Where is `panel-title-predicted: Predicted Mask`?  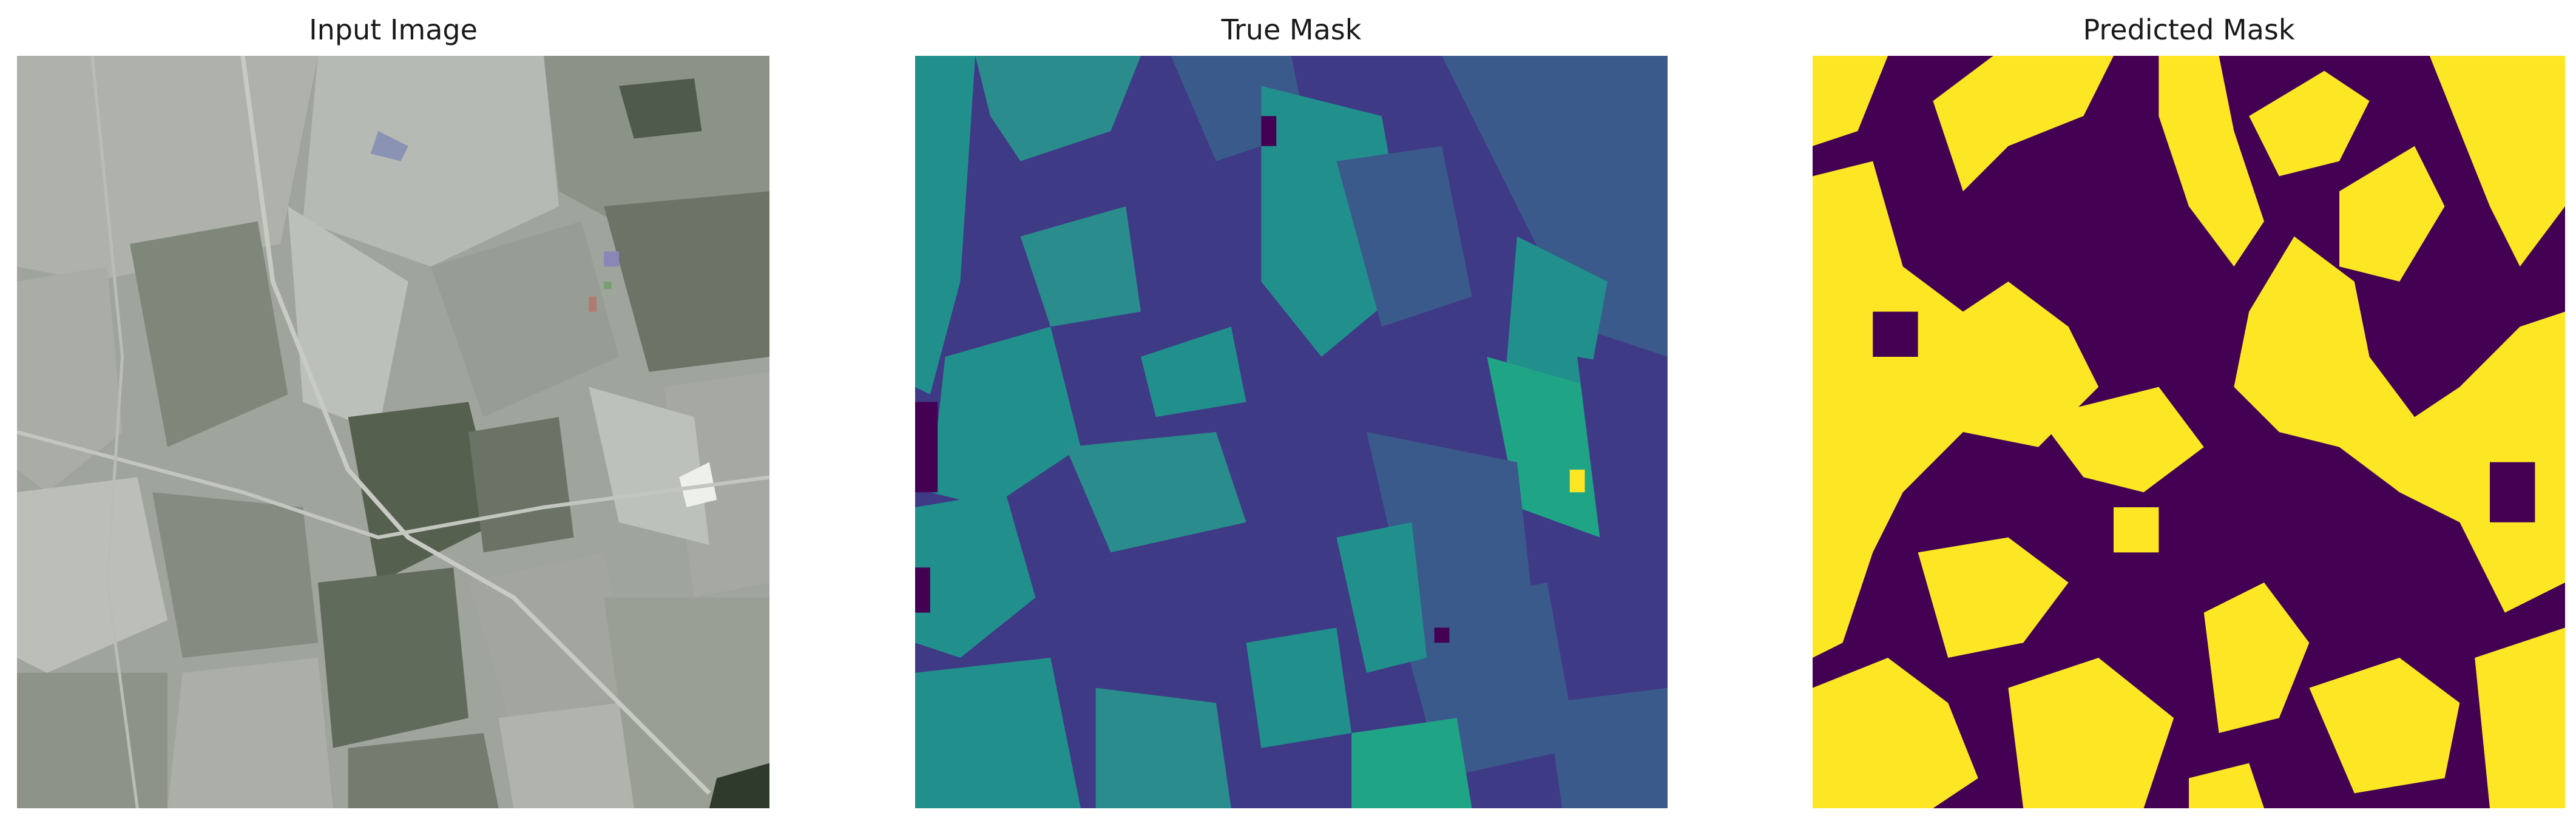 panel-title-predicted: Predicted Mask is located at coordinates (2189, 29).